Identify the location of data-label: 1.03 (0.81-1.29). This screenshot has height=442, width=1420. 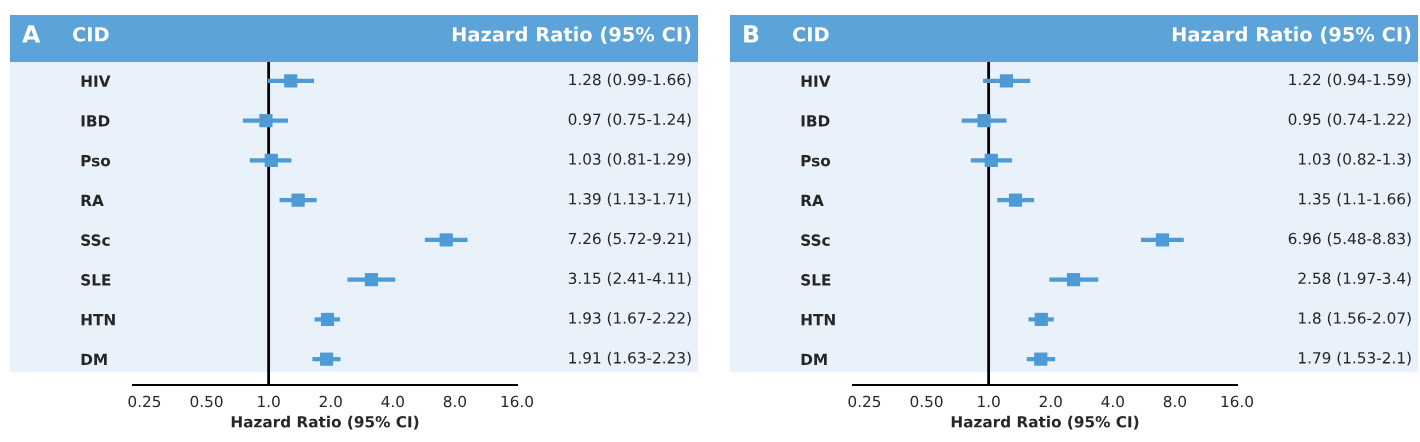
(630, 160).